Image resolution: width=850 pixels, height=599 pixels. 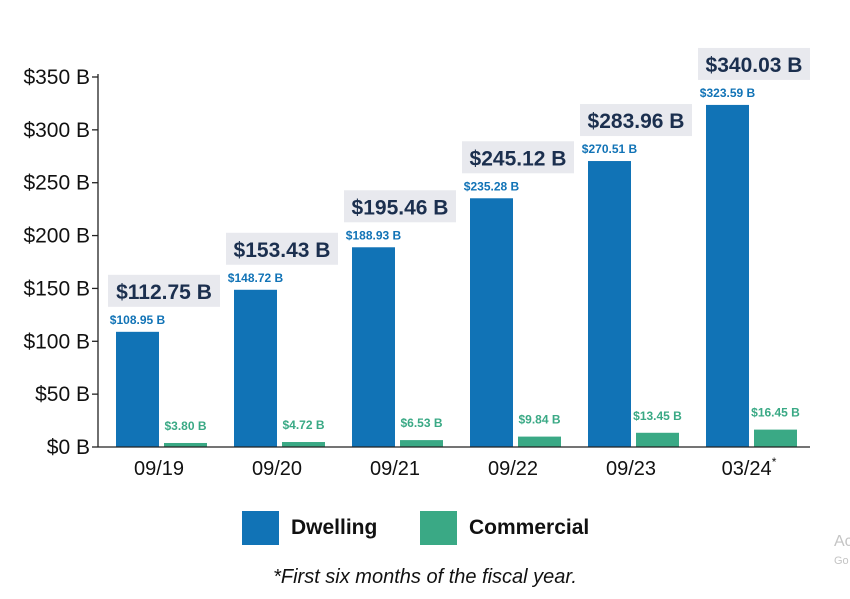 What do you see at coordinates (610, 149) in the screenshot?
I see `data-label-dwelling: $270.51 B` at bounding box center [610, 149].